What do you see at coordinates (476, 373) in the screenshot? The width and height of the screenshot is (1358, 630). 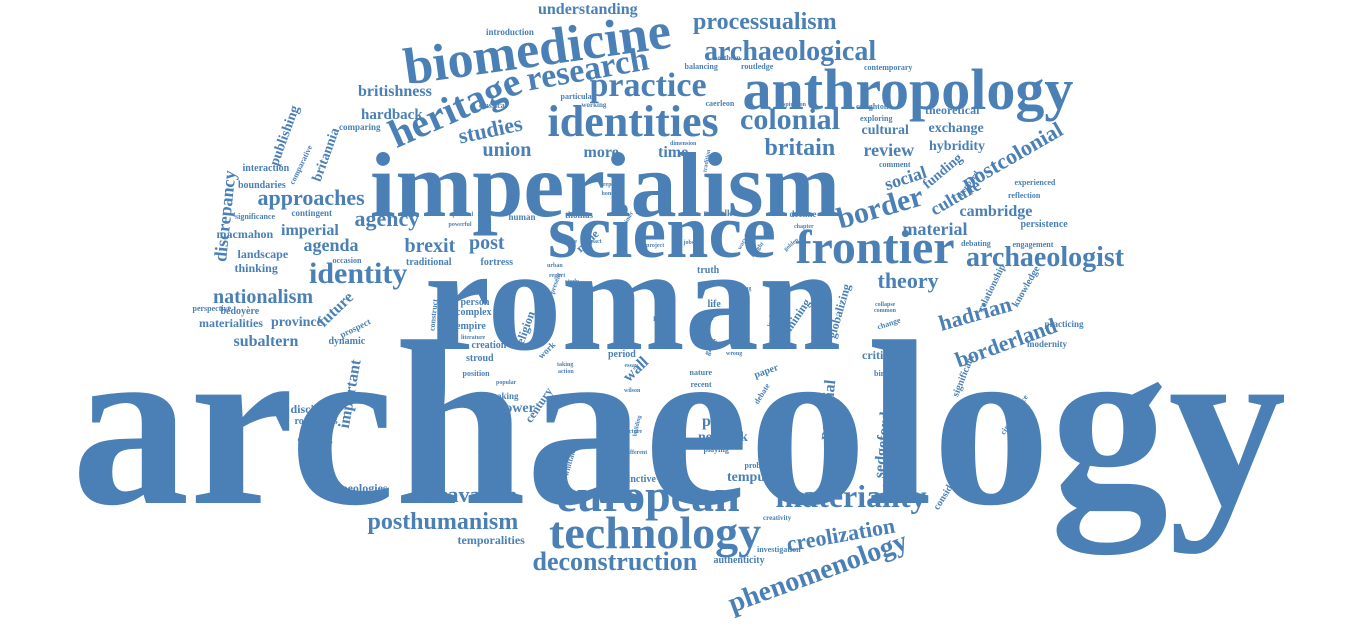 I see `cloud-word: position` at bounding box center [476, 373].